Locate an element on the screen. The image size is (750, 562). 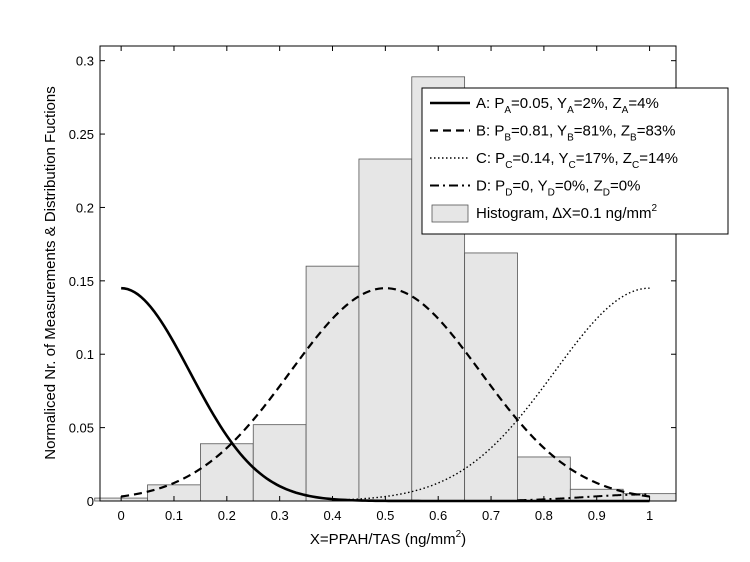
legend-label: C: PC=0.14, YC=17%, ZC=14% is located at coordinates (577, 160).